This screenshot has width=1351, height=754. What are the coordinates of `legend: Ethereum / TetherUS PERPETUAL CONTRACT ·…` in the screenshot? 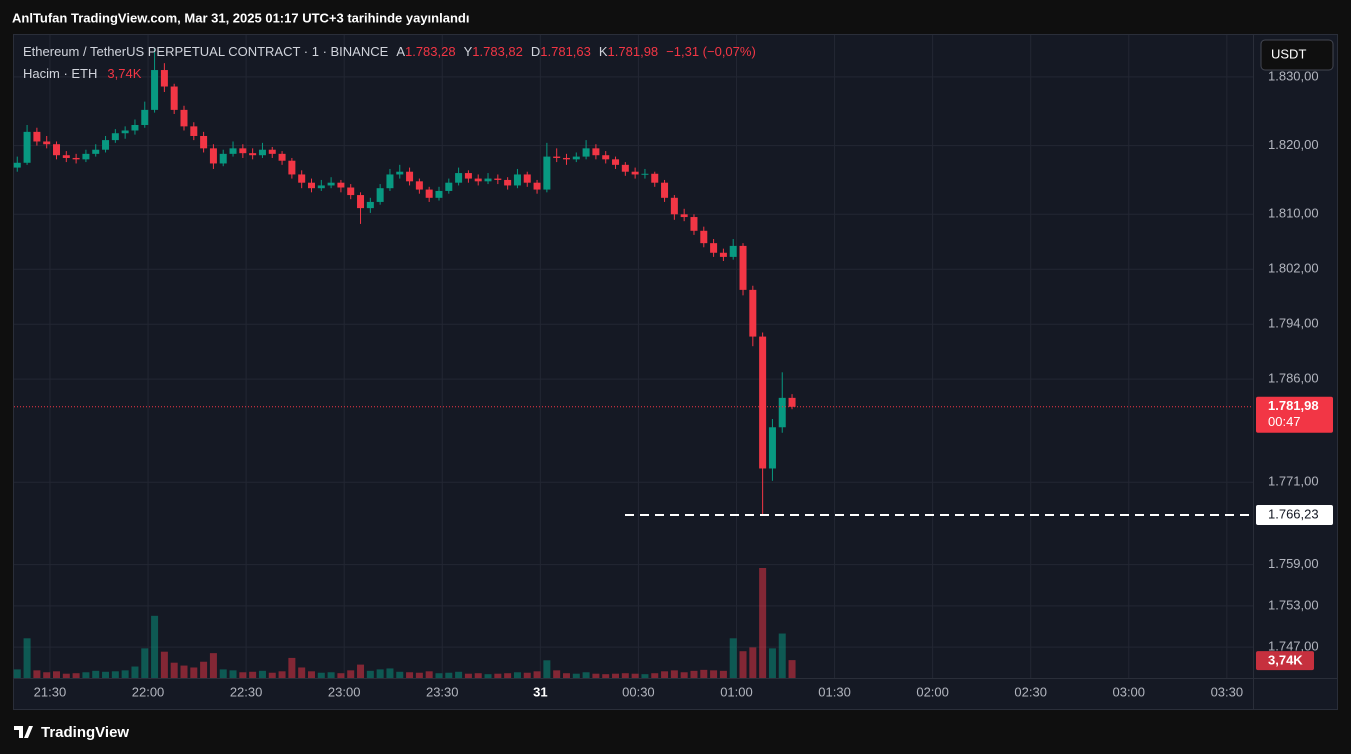 It's located at (389, 51).